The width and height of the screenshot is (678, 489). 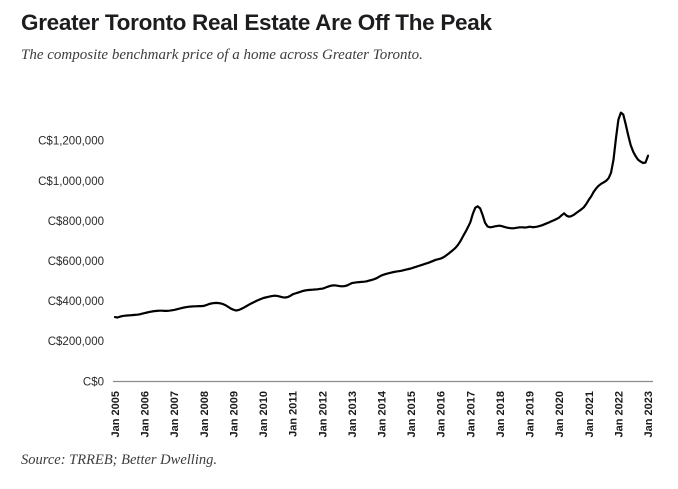 I want to click on x-axis-tick-label: Jan 2019, so click(x=531, y=414).